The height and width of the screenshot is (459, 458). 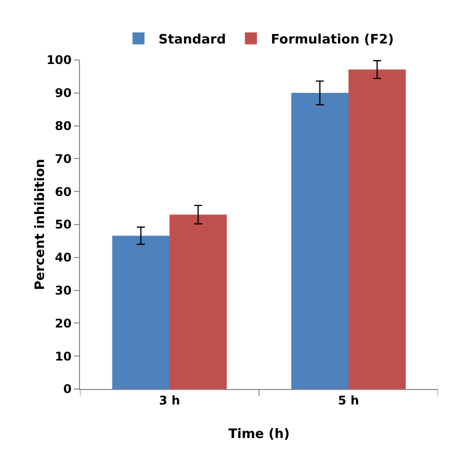 What do you see at coordinates (63, 93) in the screenshot?
I see `y-tick-label: 90` at bounding box center [63, 93].